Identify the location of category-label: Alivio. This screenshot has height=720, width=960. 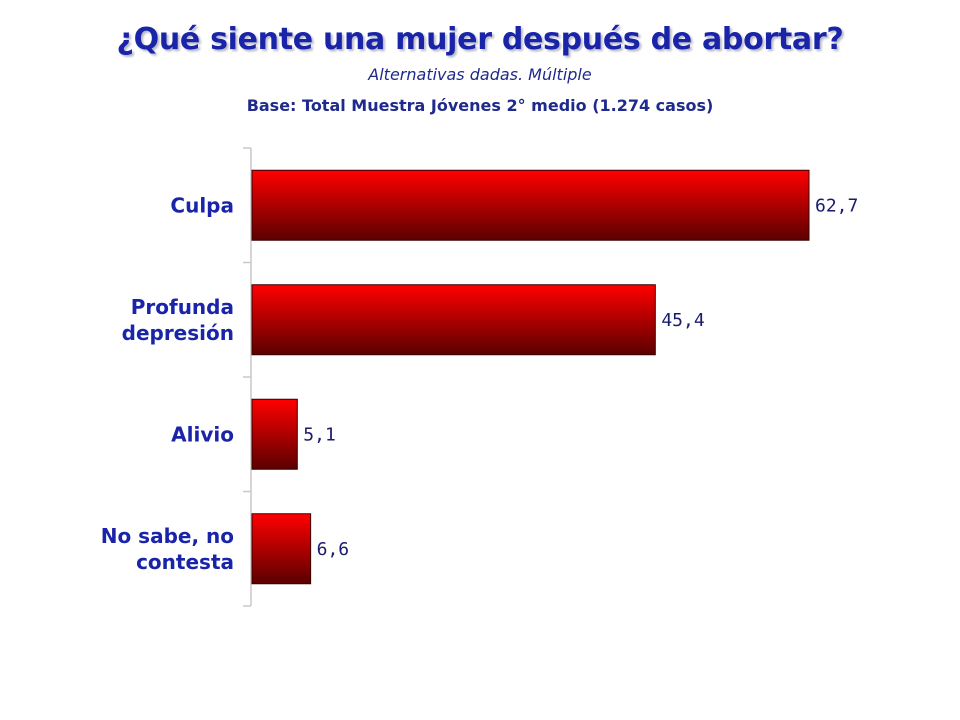
(202, 434).